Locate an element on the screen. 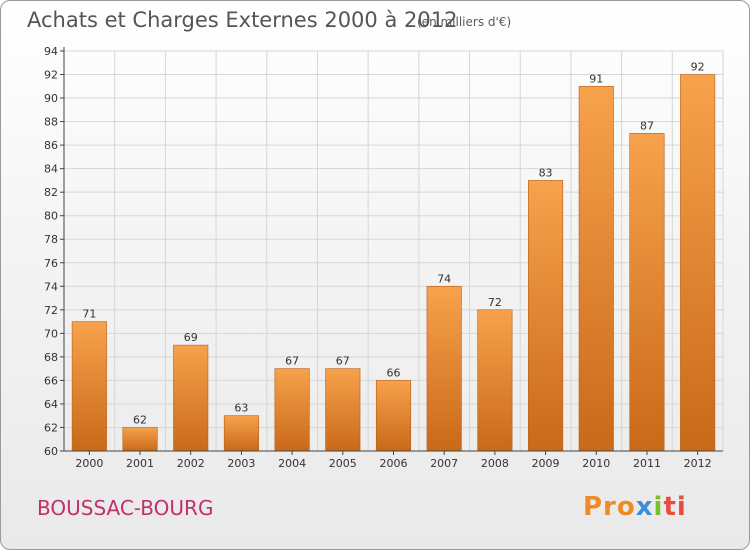 The image size is (750, 550). bar-2010 is located at coordinates (596, 268).